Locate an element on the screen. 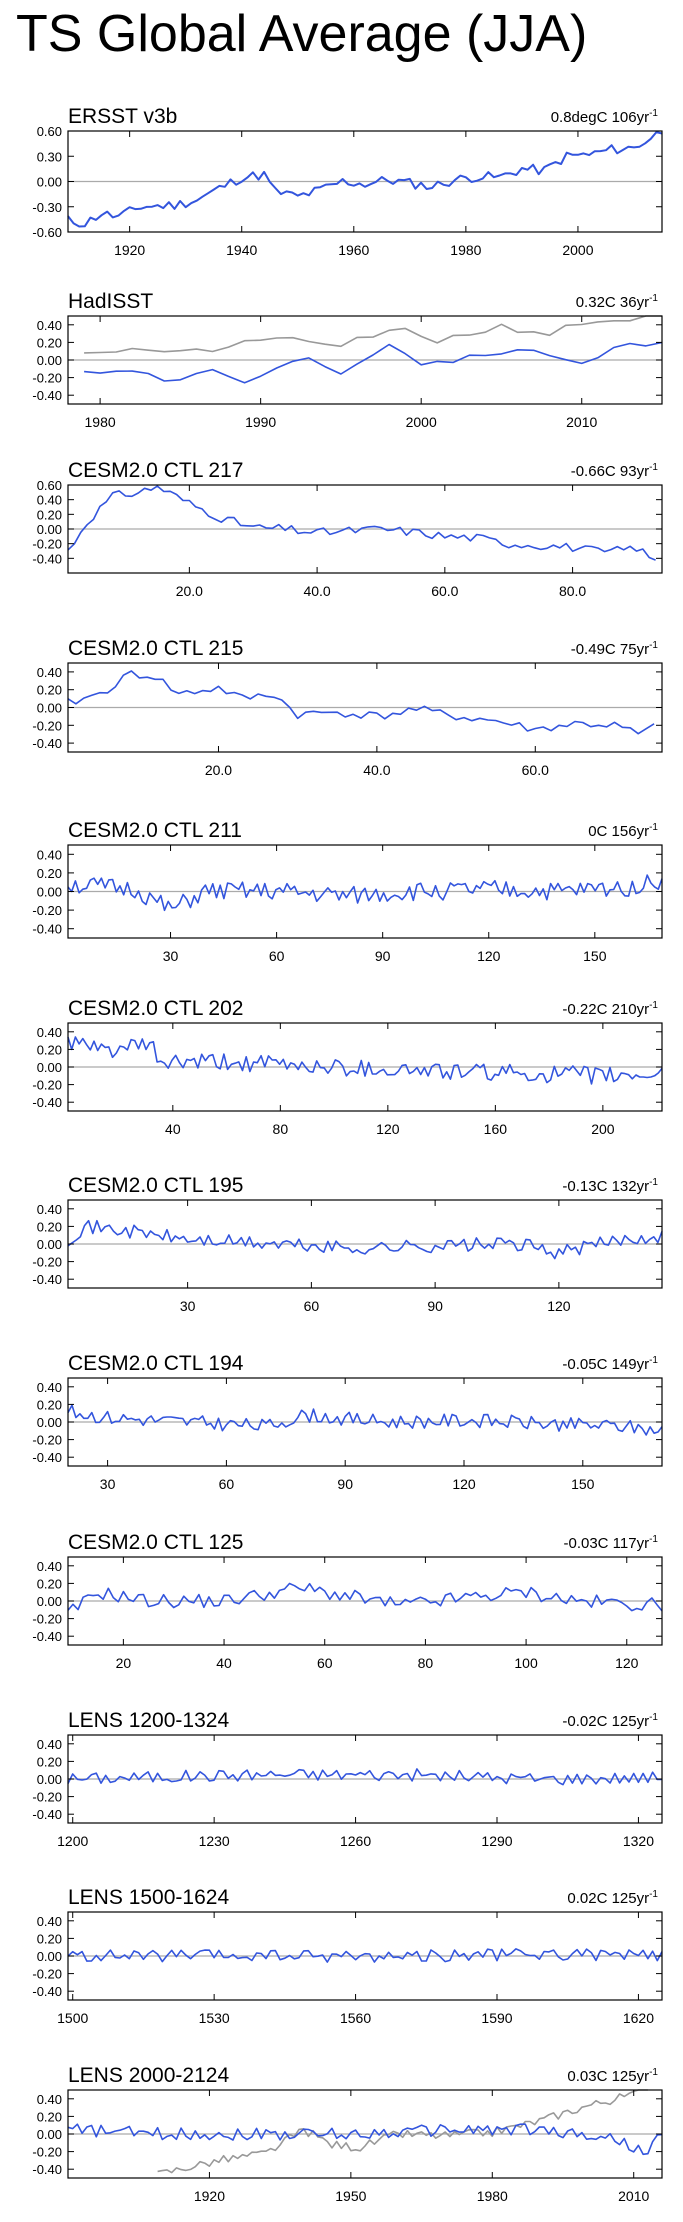  panel-label: CESM2.0 CTL 215 is located at coordinates (155, 648).